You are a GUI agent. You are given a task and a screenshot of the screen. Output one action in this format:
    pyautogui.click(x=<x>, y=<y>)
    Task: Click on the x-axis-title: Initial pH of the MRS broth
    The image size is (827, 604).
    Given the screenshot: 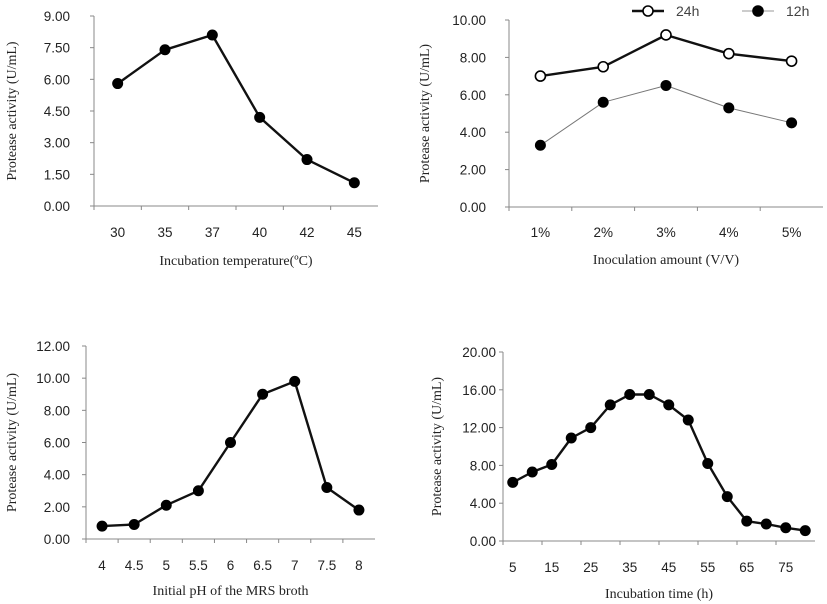 What is the action you would take?
    pyautogui.click(x=231, y=591)
    